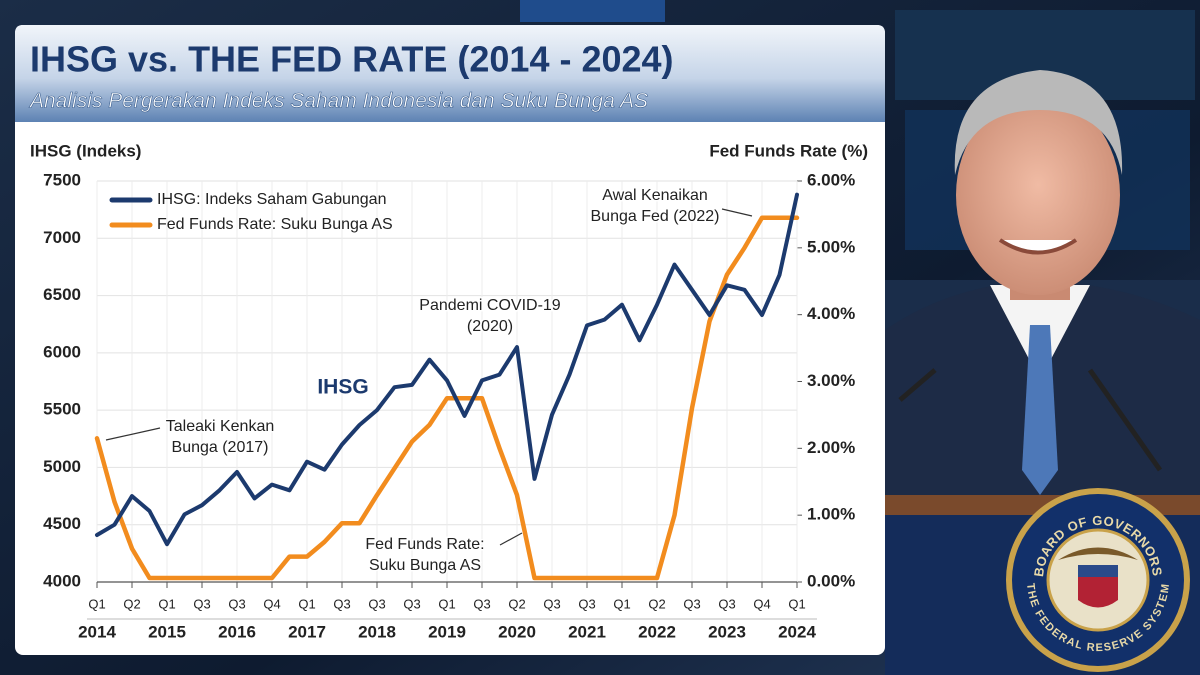  What do you see at coordinates (62, 237) in the screenshot?
I see `y-tick-label: 7000` at bounding box center [62, 237].